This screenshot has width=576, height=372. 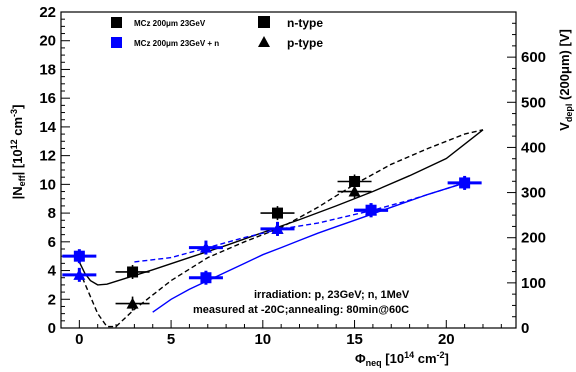 I want to click on legend-marker-ptype, so click(x=264, y=41).